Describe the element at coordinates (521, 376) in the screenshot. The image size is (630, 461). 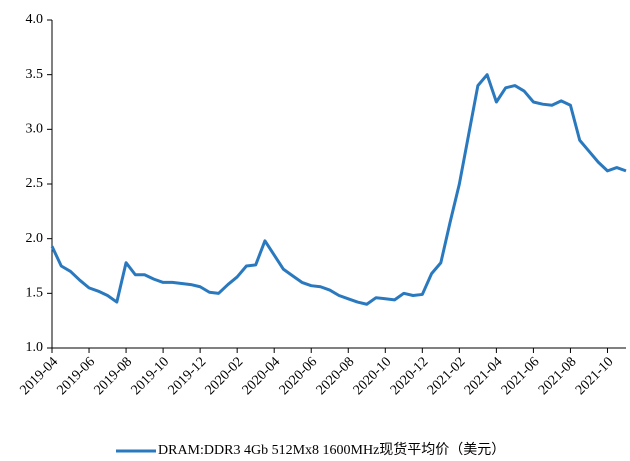
I see `x-tick-label: 2021-06` at that location.